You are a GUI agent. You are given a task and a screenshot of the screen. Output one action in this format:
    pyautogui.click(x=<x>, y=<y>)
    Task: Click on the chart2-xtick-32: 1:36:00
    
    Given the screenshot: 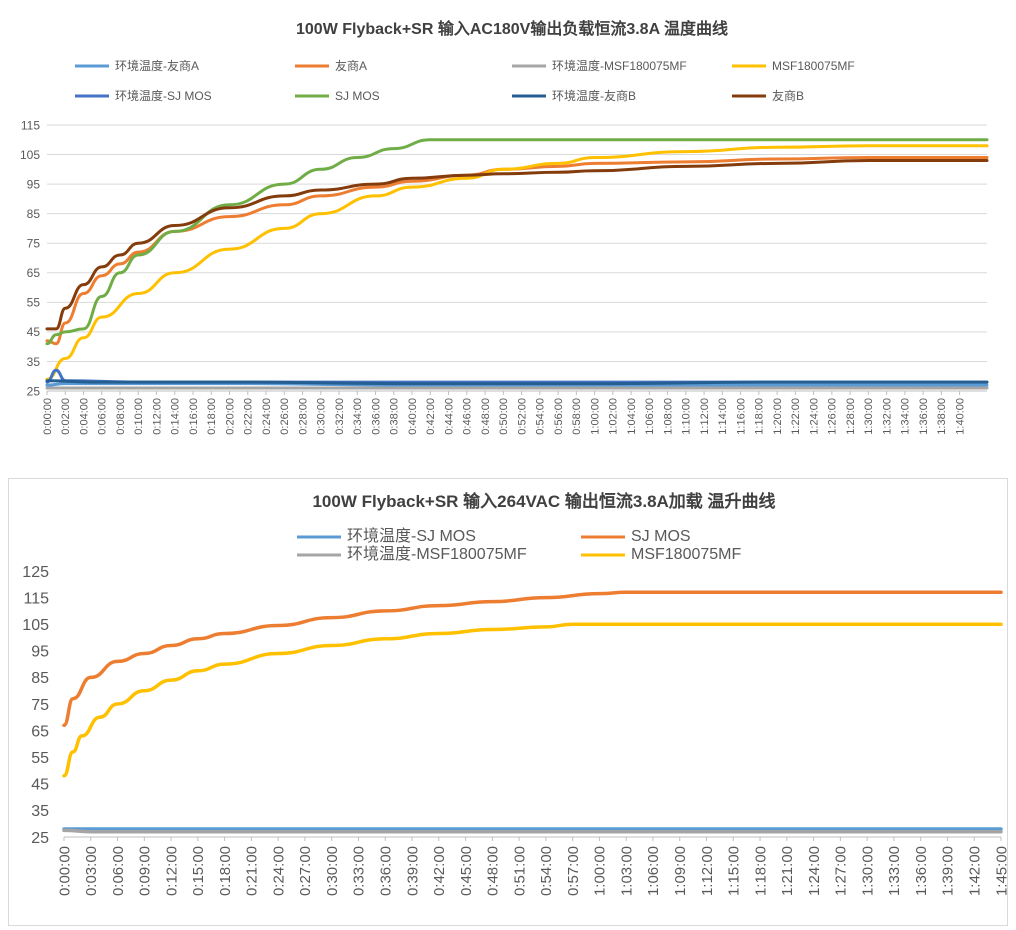 What is the action you would take?
    pyautogui.click(x=921, y=871)
    